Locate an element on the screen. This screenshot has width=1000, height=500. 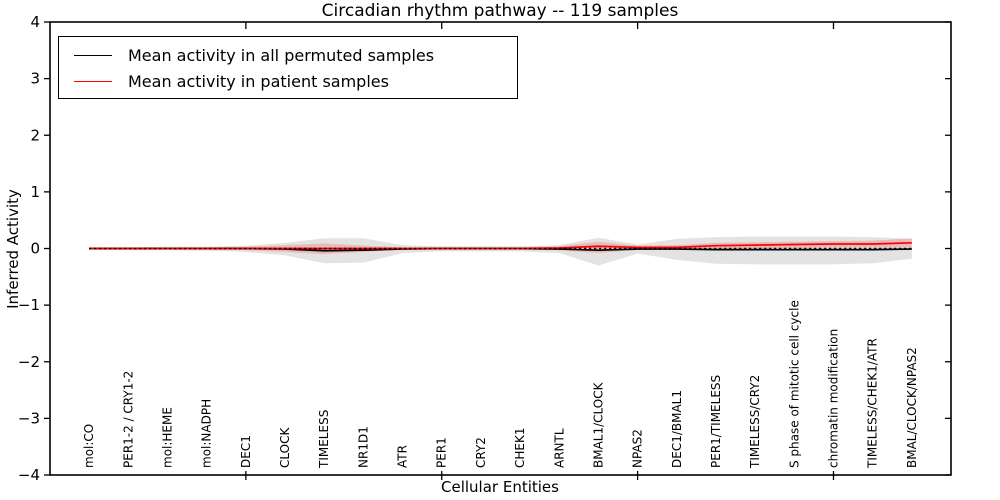
x-category-label: PER1-2 / CRY1-2 is located at coordinates (128, 419).